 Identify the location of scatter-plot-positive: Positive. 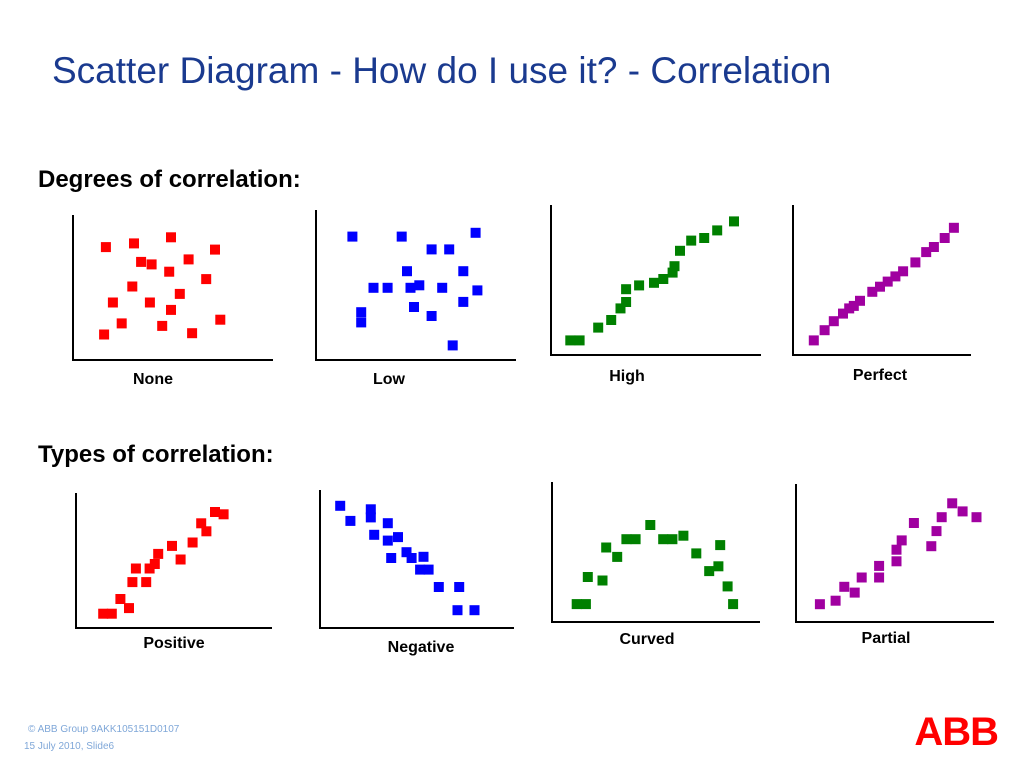
(173, 572).